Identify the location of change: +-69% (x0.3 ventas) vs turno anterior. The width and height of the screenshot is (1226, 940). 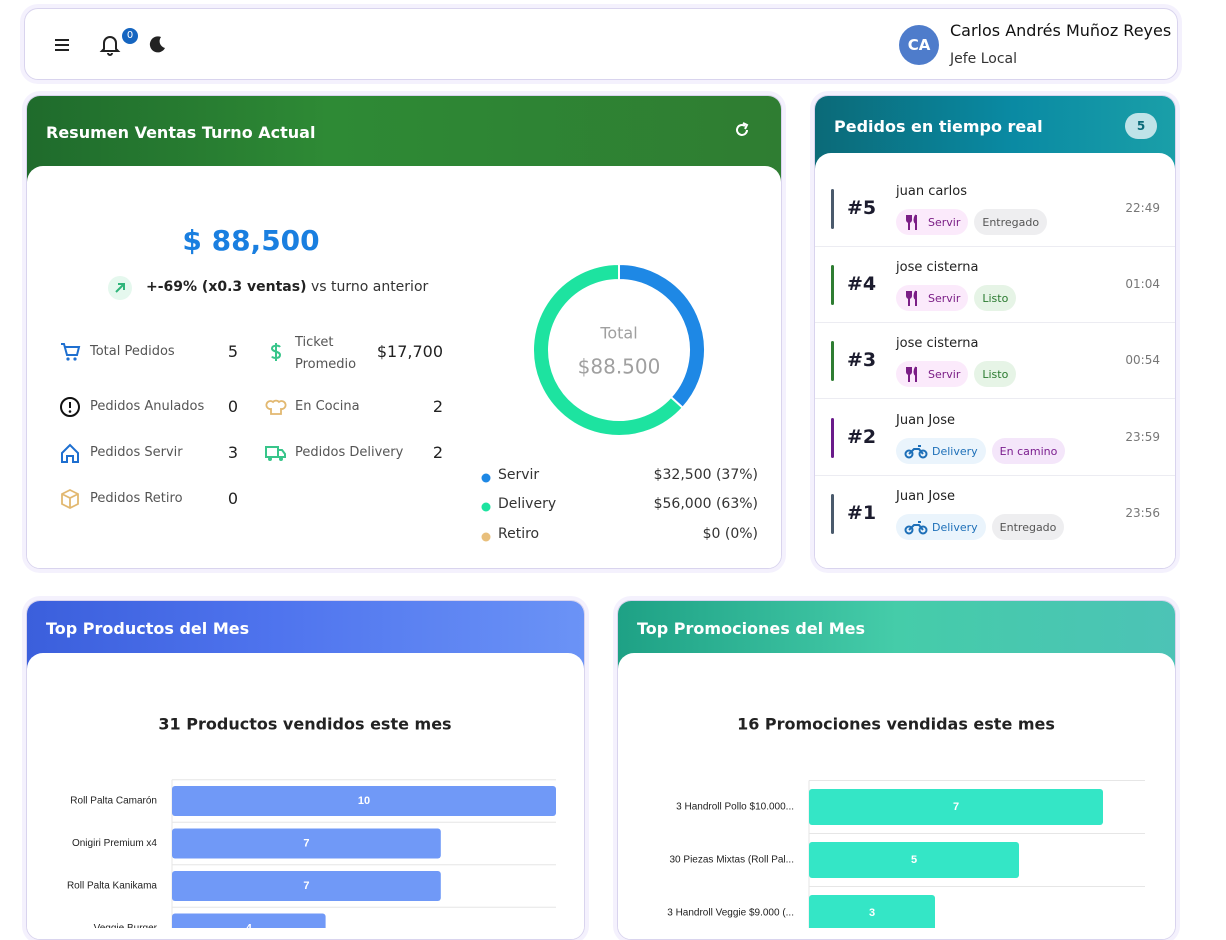
(287, 287).